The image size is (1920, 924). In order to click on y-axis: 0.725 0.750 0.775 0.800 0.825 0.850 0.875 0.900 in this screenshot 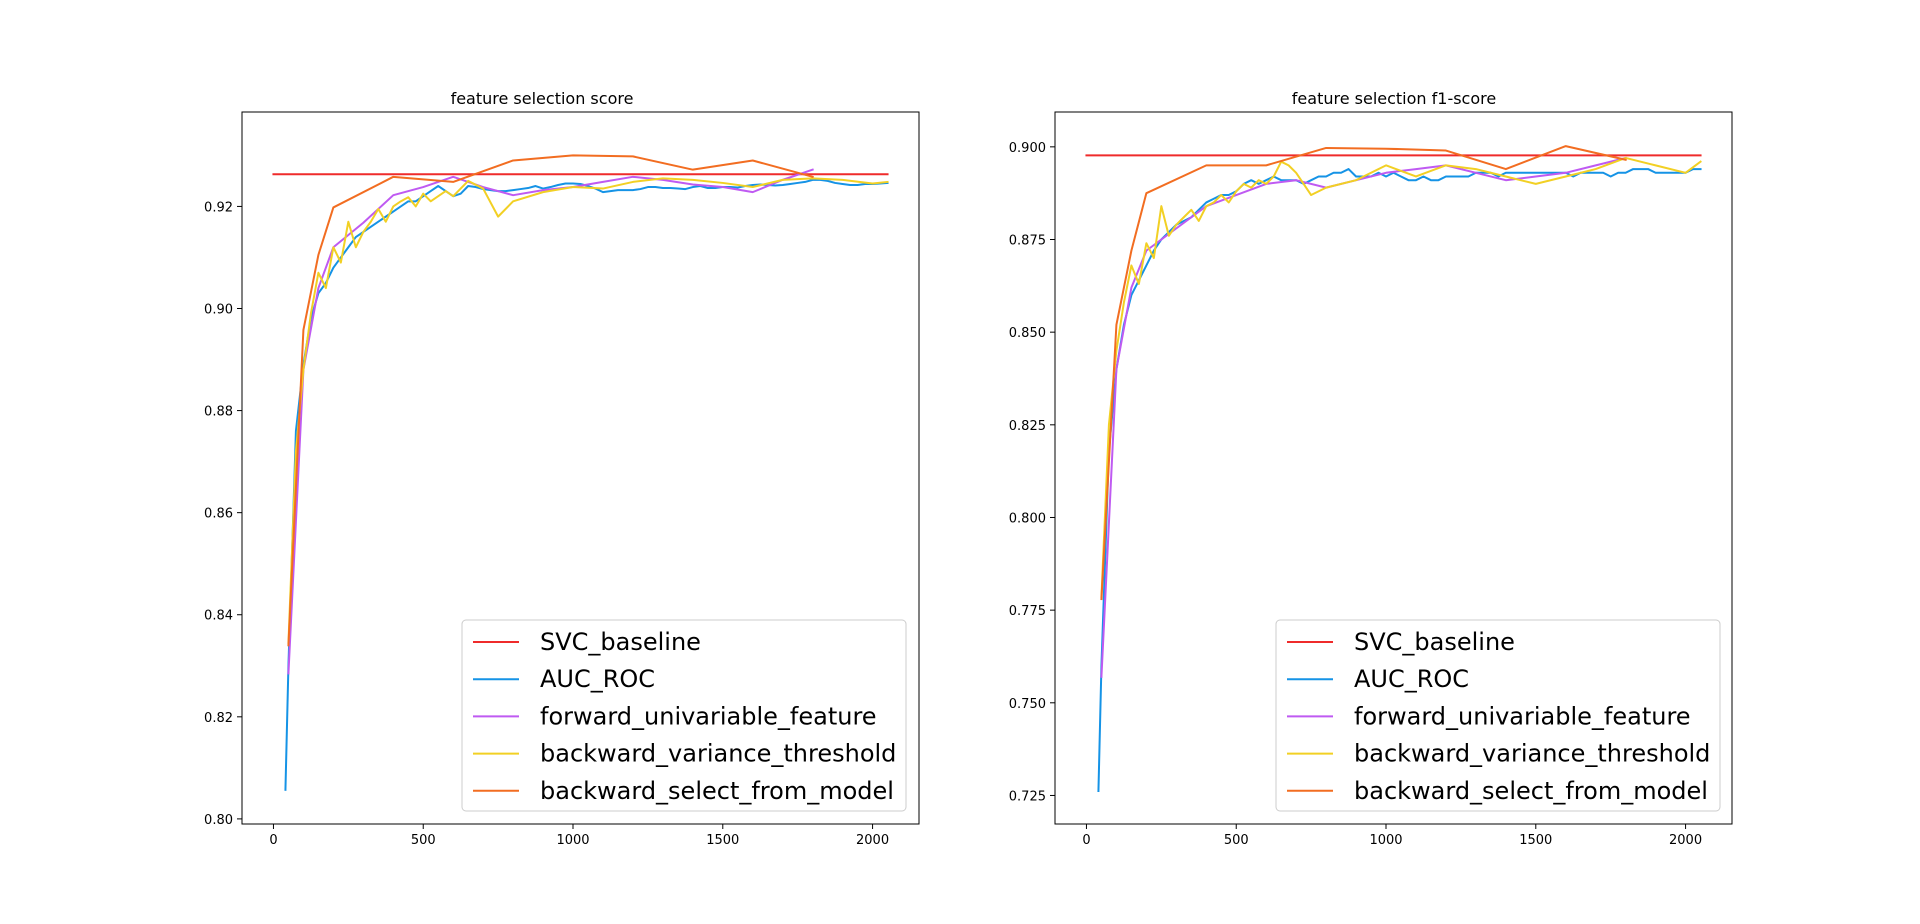, I will do `click(1032, 472)`.